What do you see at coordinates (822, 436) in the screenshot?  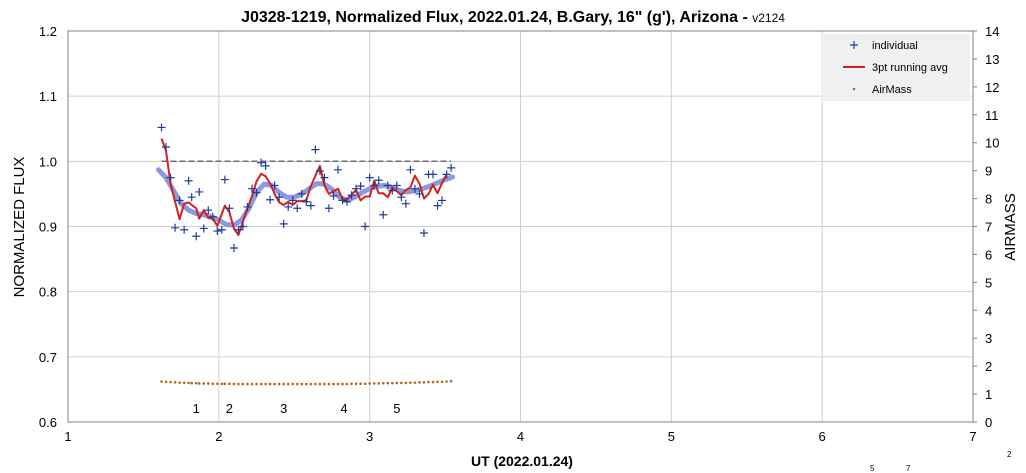 I see `x-tick-label: 6` at bounding box center [822, 436].